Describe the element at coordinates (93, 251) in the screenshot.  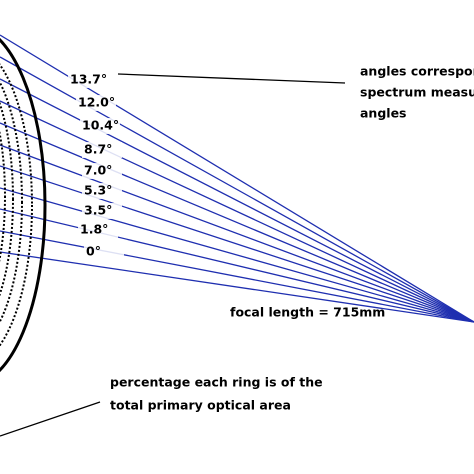
I see `angle-label: 0°` at that location.